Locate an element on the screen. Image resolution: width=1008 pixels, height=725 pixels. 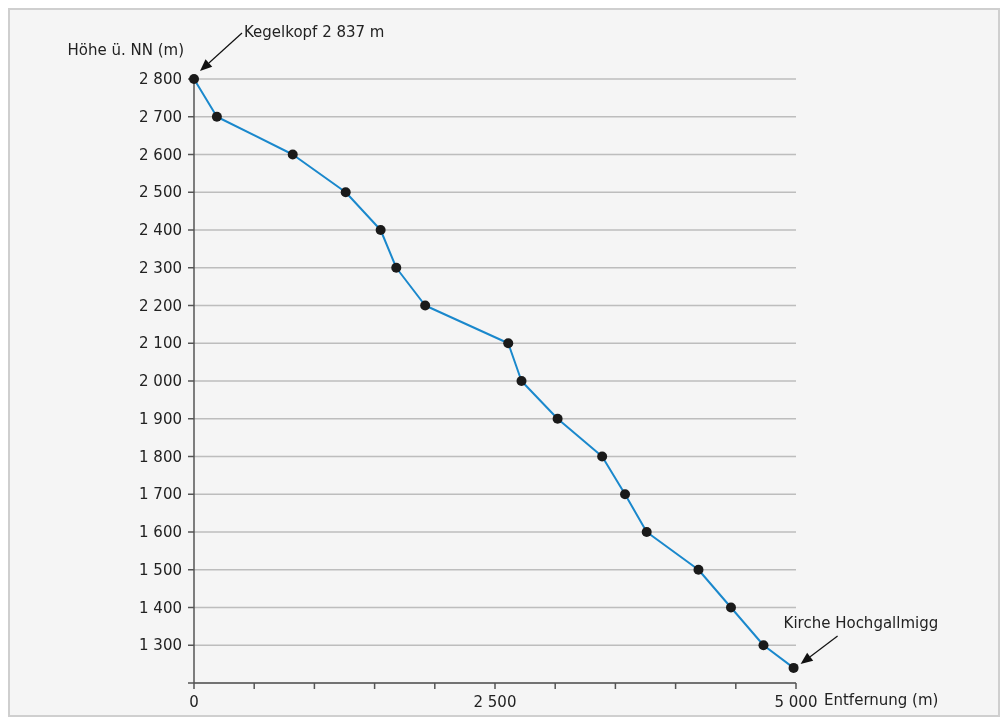
x-tick-label: 5 000 is located at coordinates (796, 702).